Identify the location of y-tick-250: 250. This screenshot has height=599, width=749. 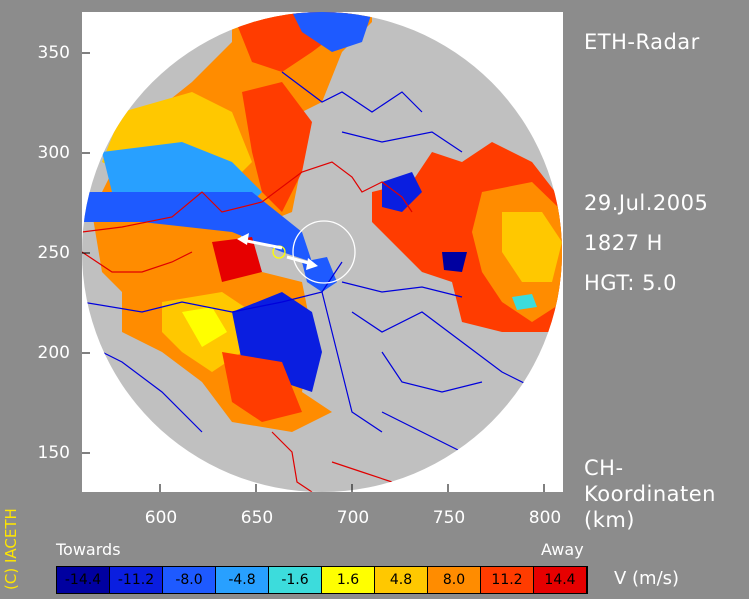
(53, 253).